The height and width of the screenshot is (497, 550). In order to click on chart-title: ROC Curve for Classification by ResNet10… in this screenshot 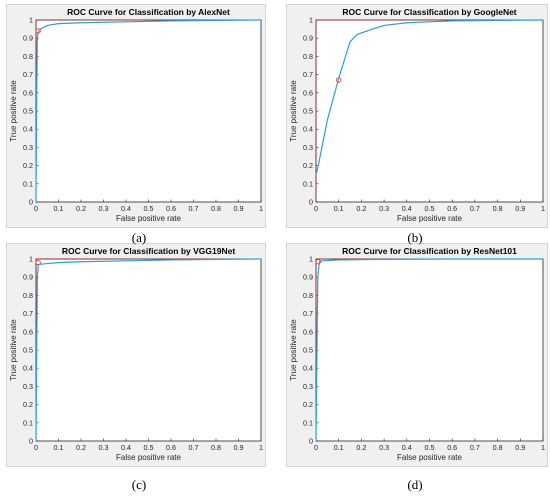, I will do `click(429, 251)`.